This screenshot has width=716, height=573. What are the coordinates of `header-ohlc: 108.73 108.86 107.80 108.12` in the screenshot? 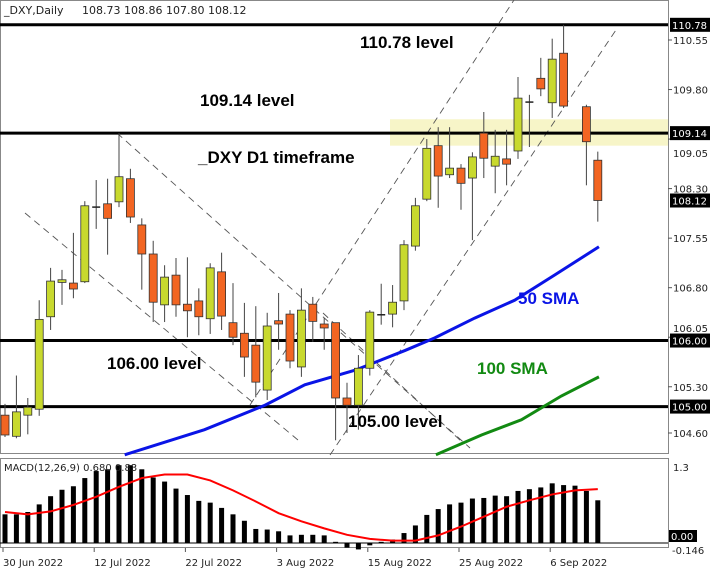 It's located at (164, 10).